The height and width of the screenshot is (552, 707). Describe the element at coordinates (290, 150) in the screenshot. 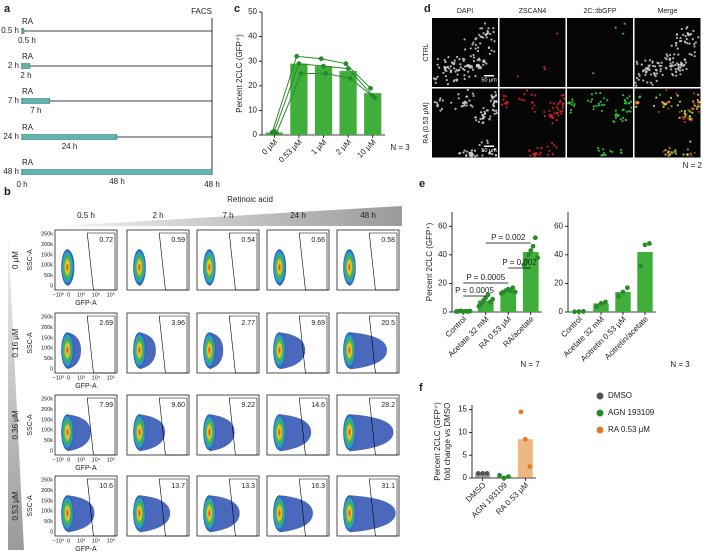

I see `x-tick-label: 0.53 μM` at that location.